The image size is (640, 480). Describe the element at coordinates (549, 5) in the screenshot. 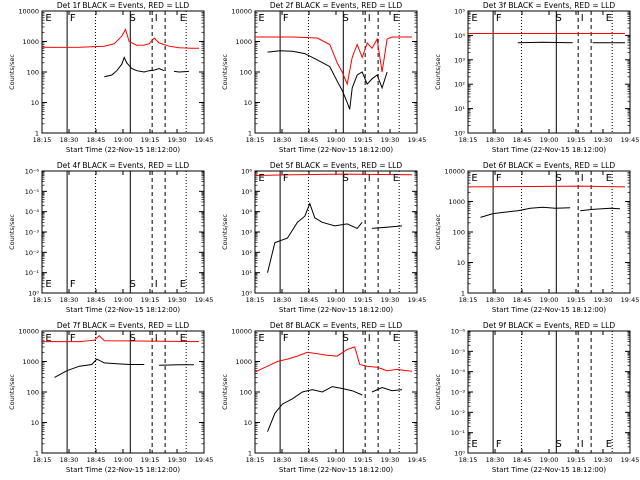

I see `panel-title: Det 3f BLACK = Events, RED = LLD` at that location.